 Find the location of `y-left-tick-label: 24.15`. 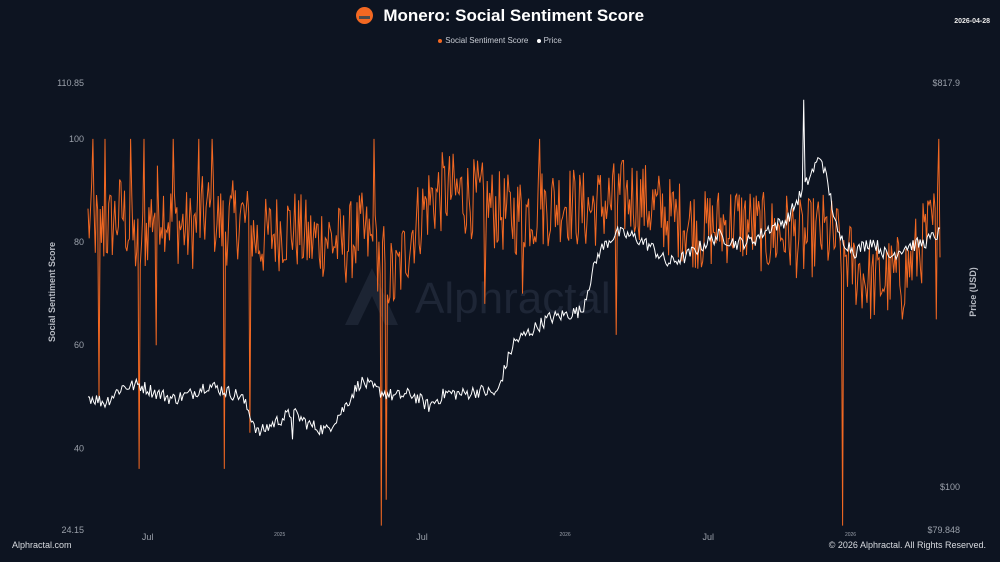

y-left-tick-label: 24.15 is located at coordinates (72, 530).